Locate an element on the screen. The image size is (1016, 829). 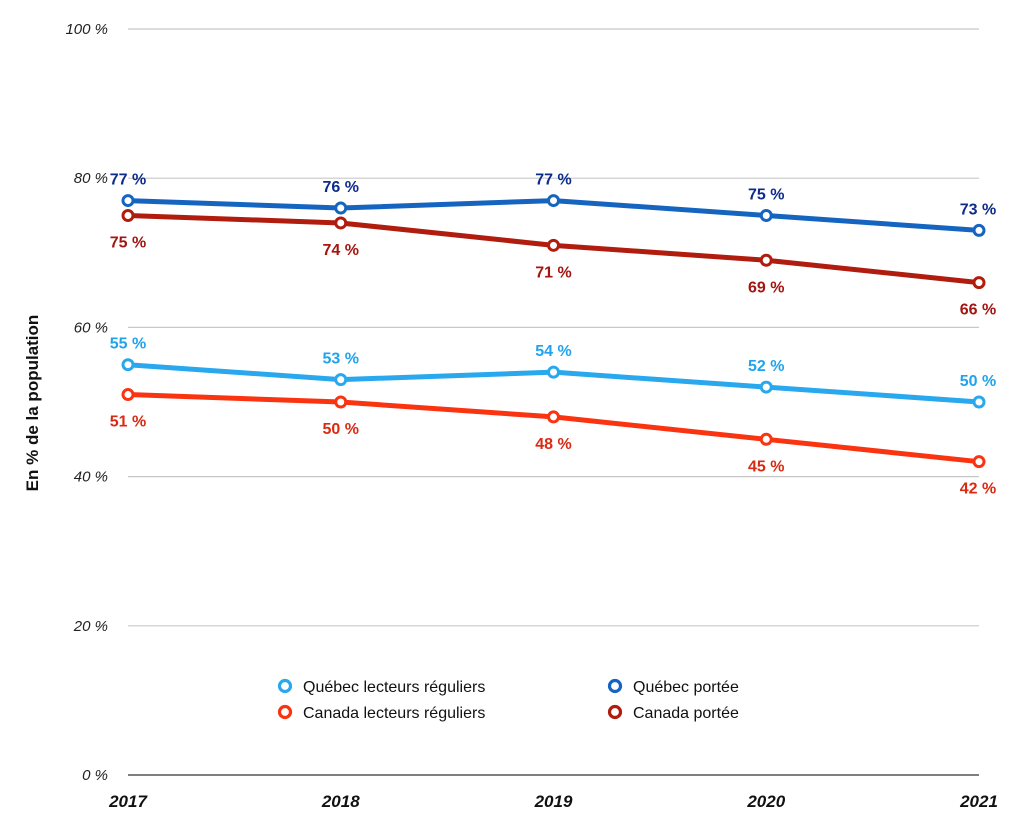
y-tick-label: 80 % is located at coordinates (91, 178).